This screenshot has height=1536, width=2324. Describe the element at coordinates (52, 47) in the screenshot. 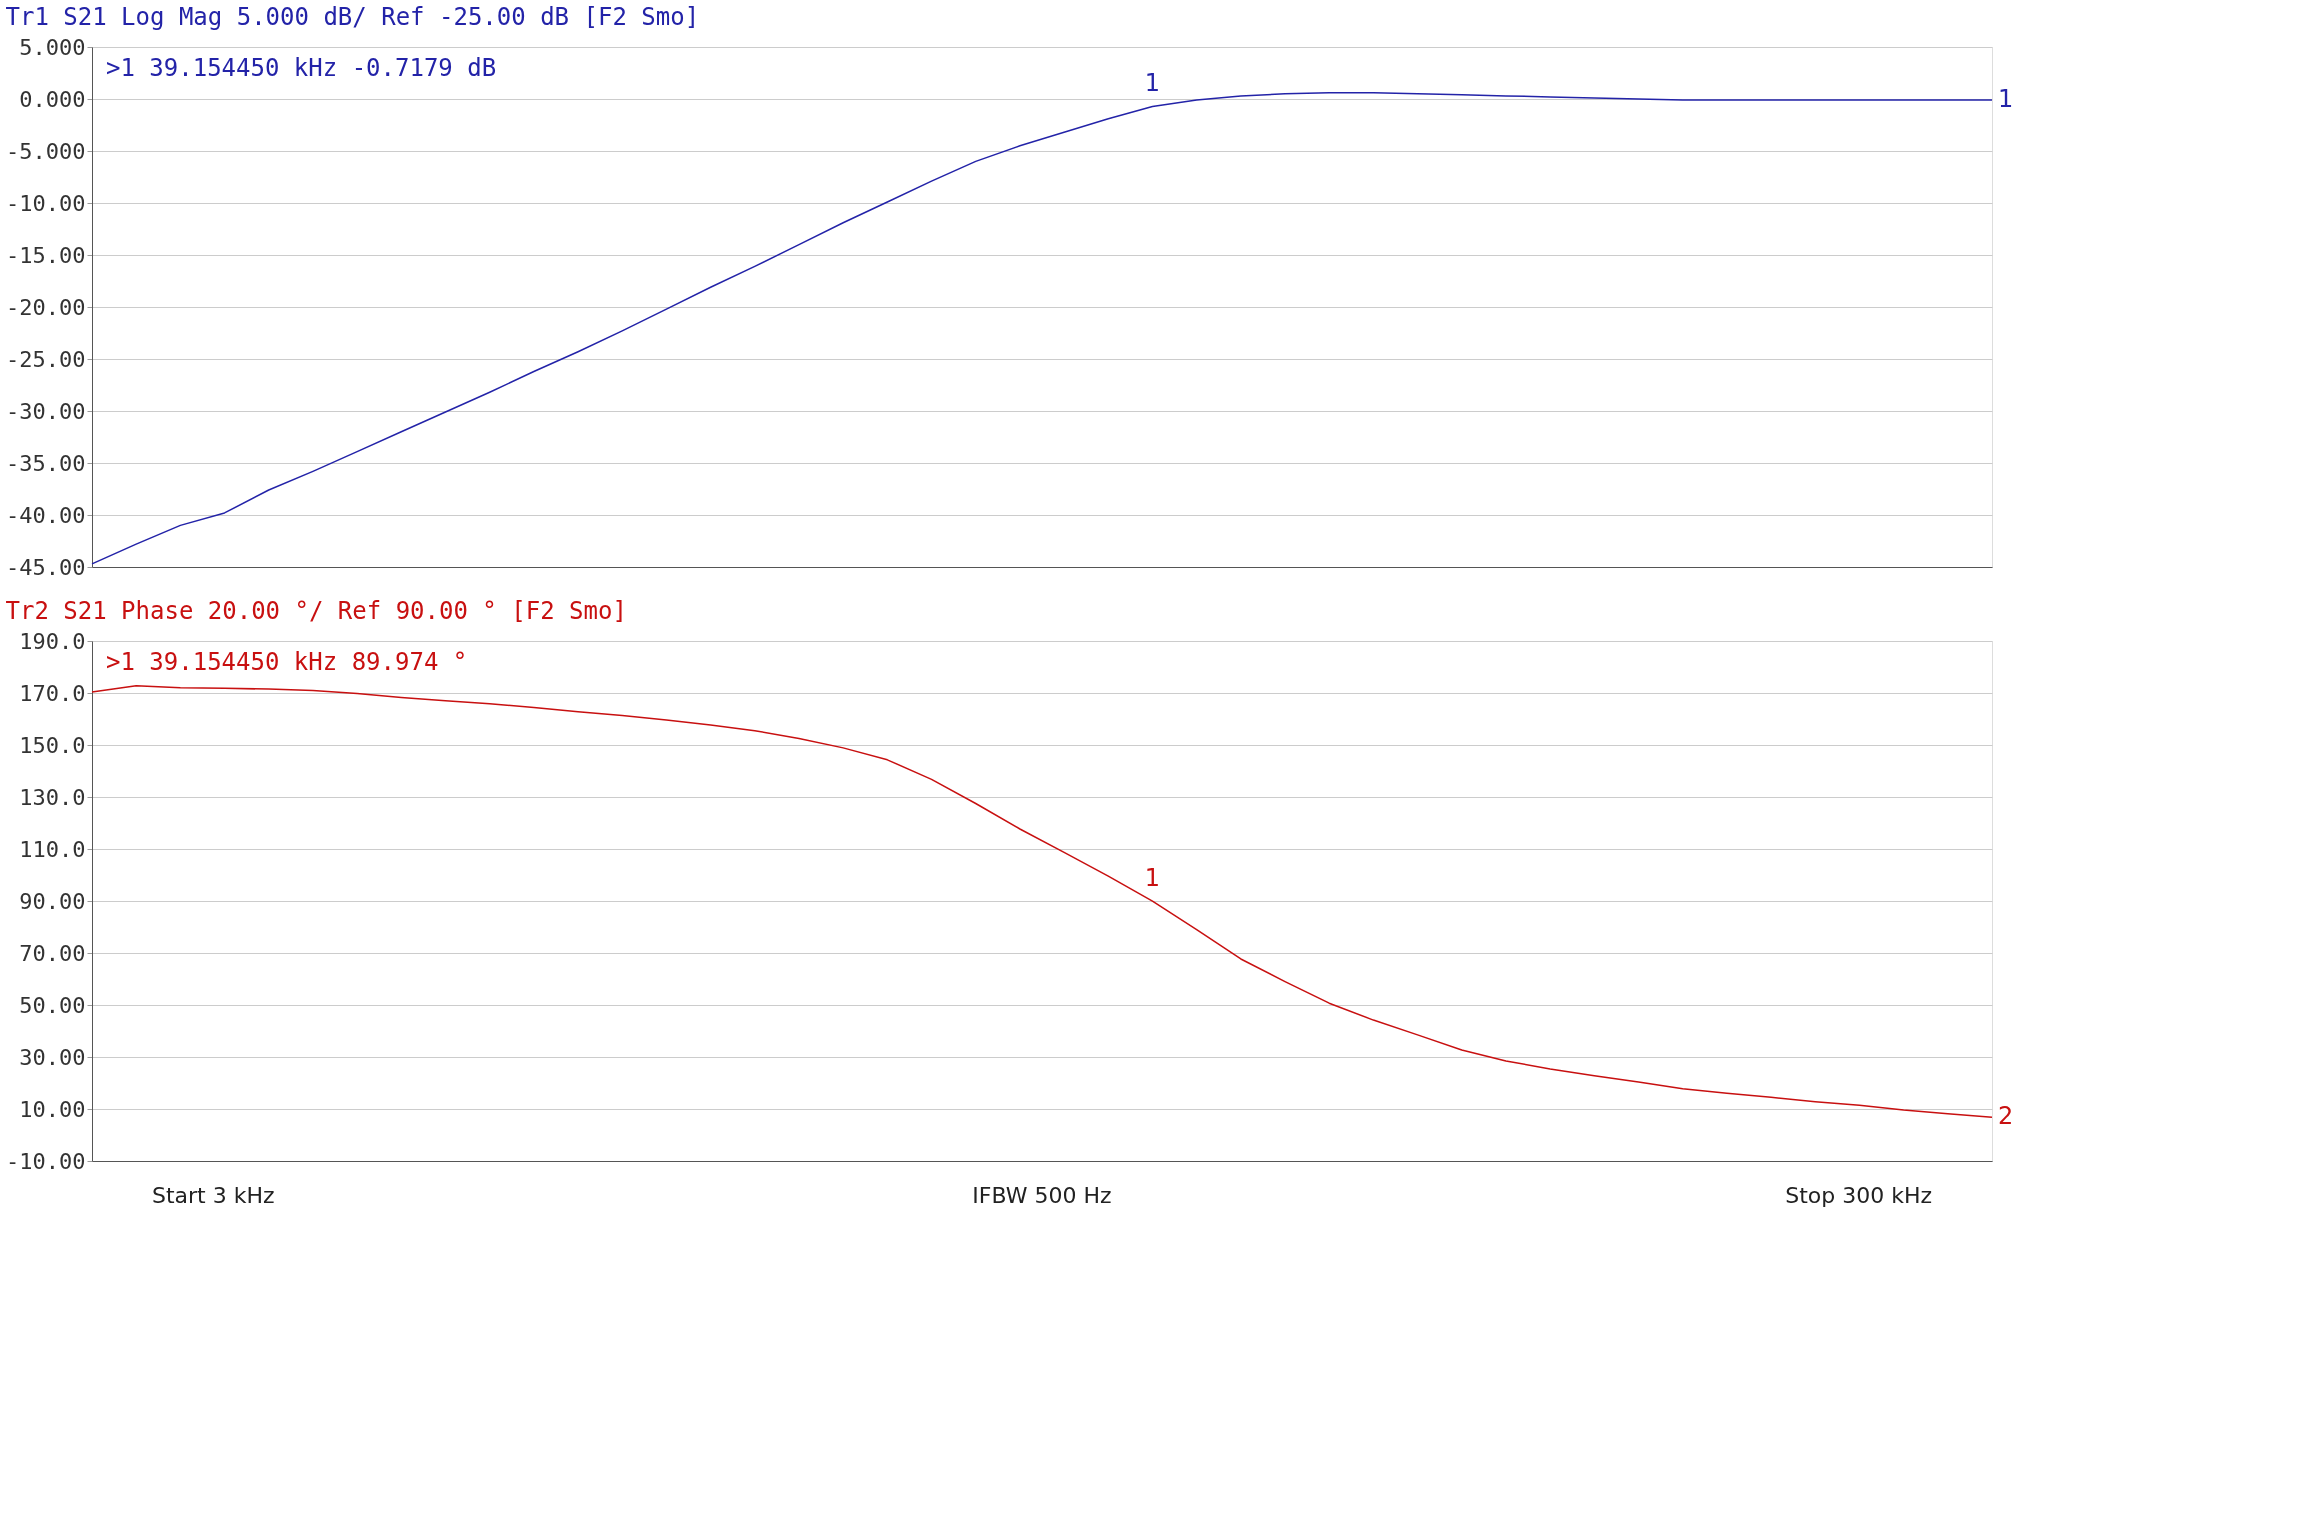

I see `y-tick-label: 5.000` at that location.